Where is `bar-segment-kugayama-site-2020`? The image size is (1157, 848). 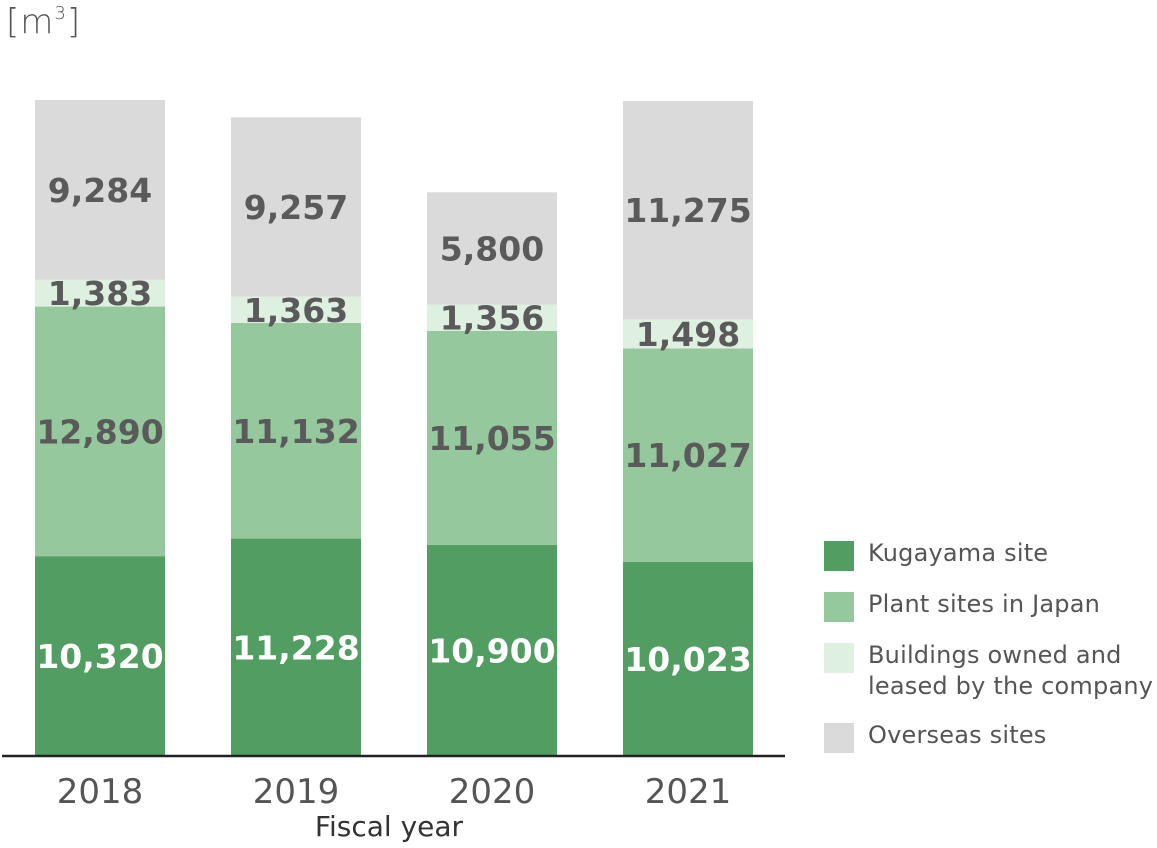
bar-segment-kugayama-site-2020 is located at coordinates (492, 650).